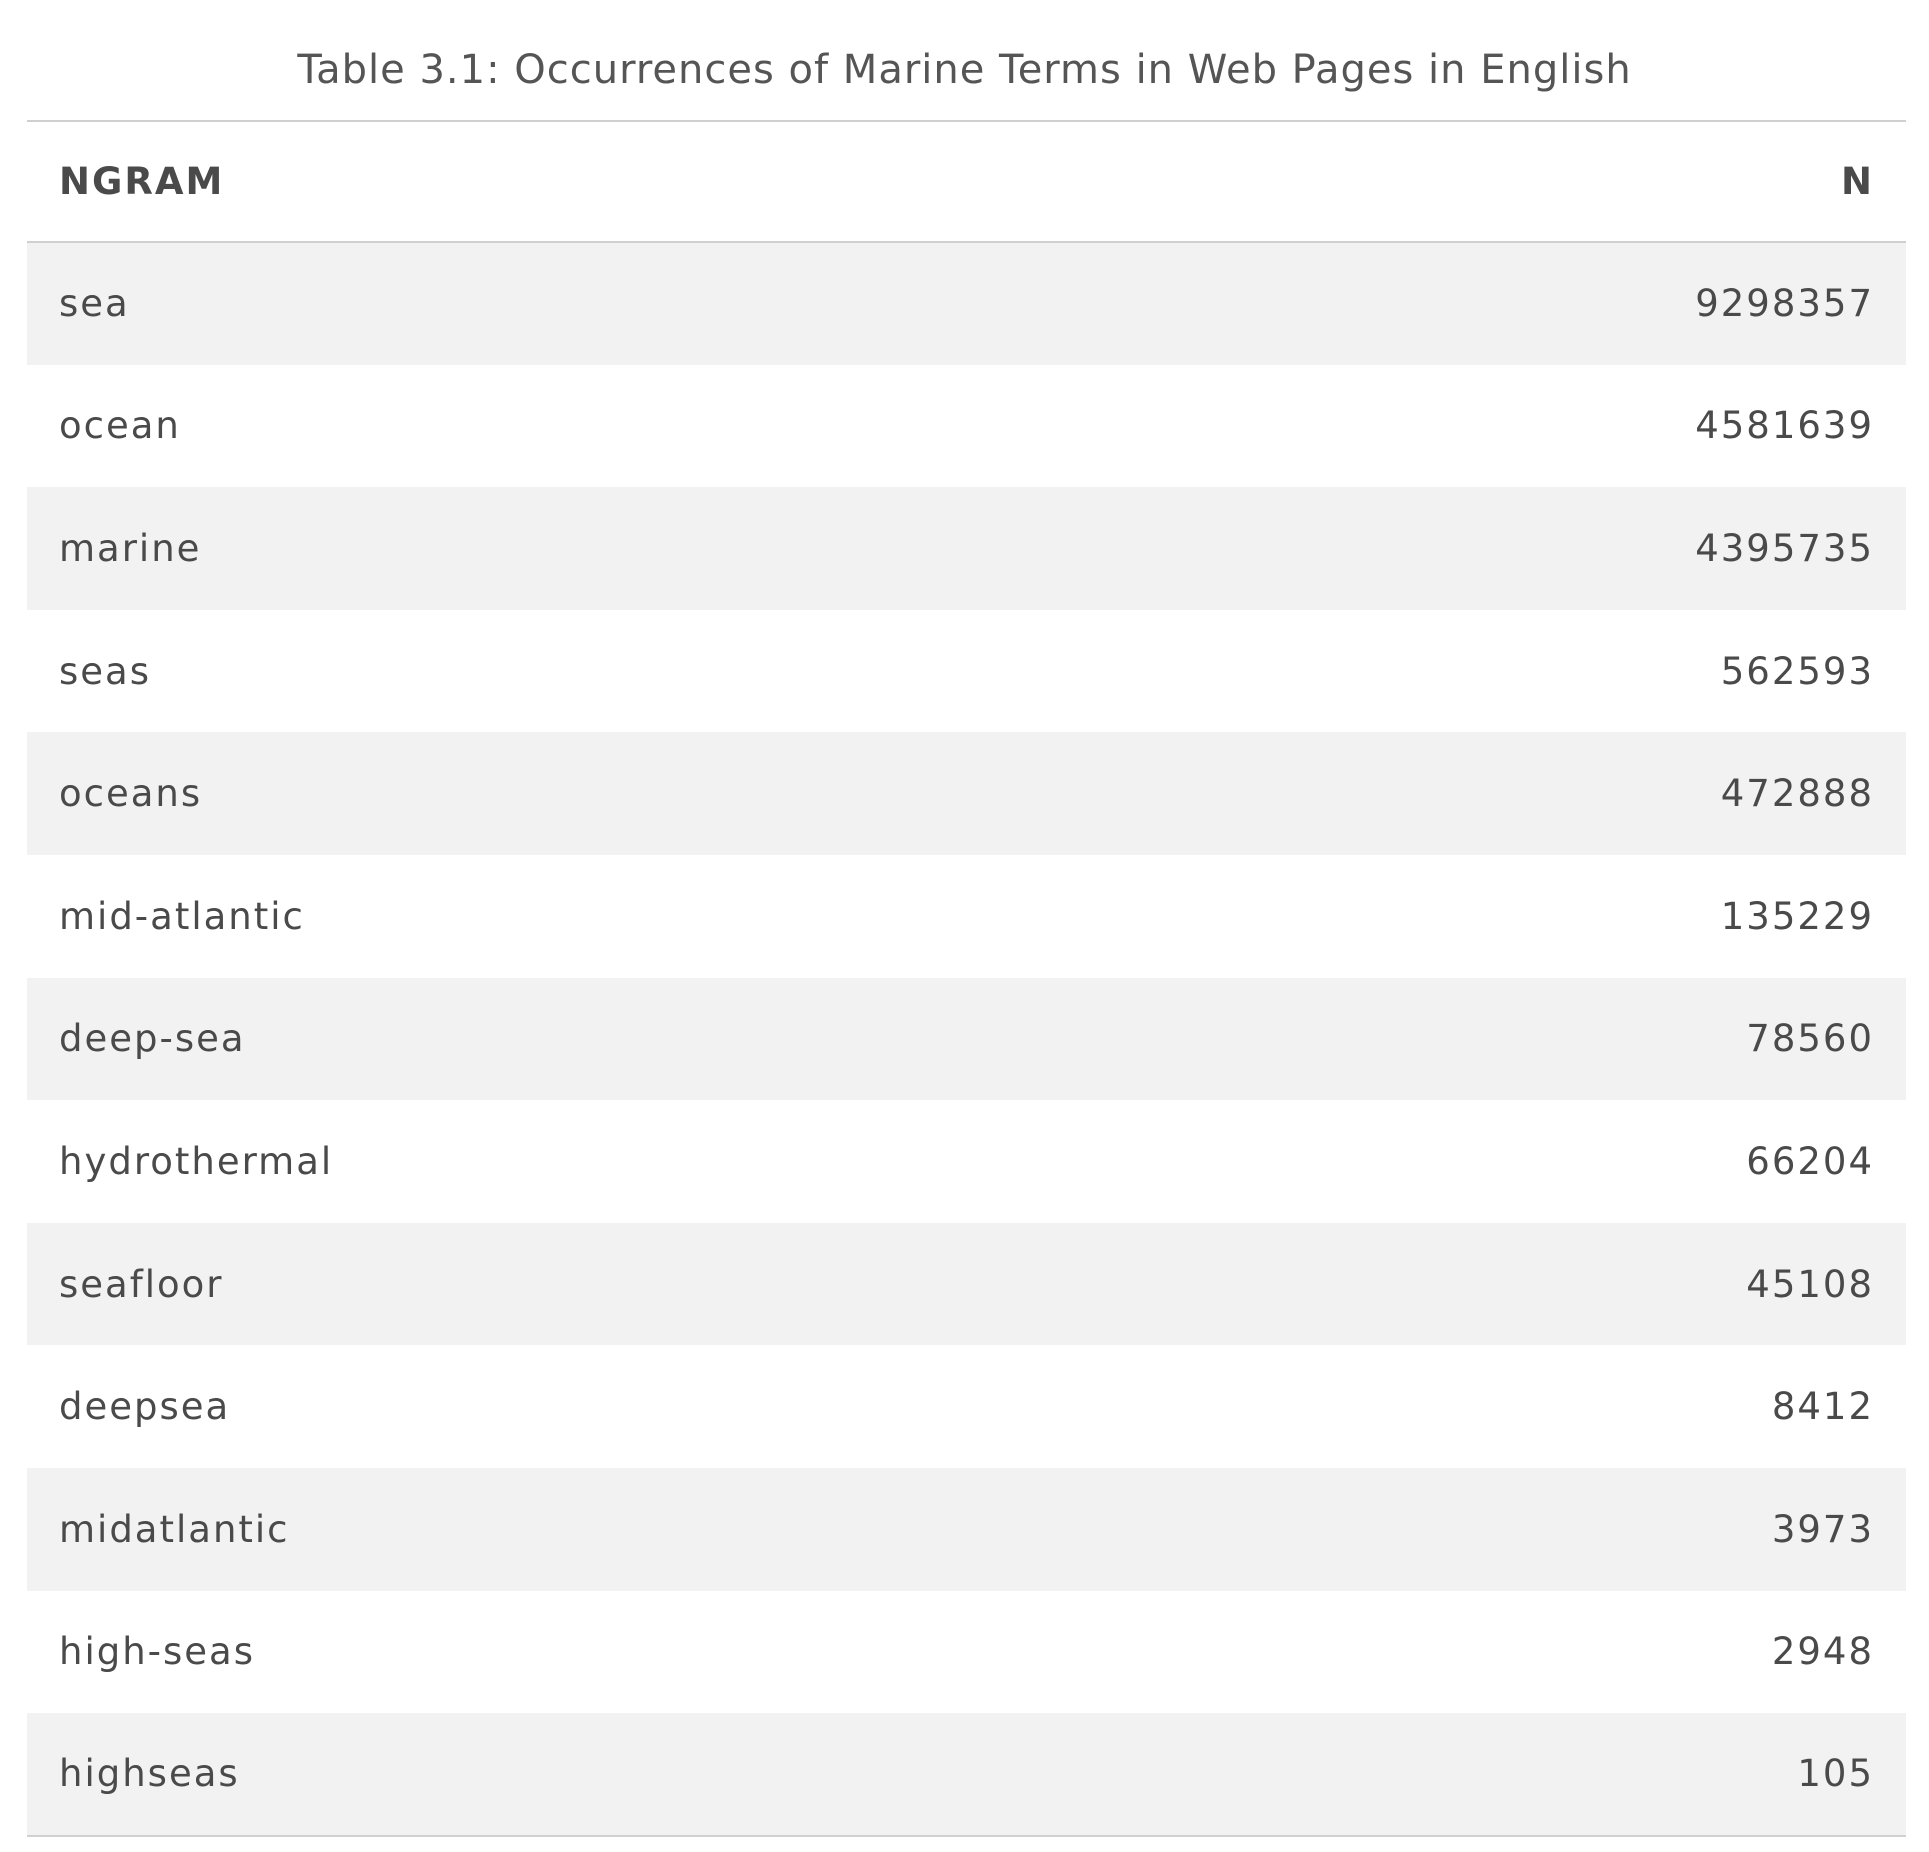 This screenshot has width=1929, height=1852. What do you see at coordinates (130, 548) in the screenshot?
I see `cell-ngram: marine` at bounding box center [130, 548].